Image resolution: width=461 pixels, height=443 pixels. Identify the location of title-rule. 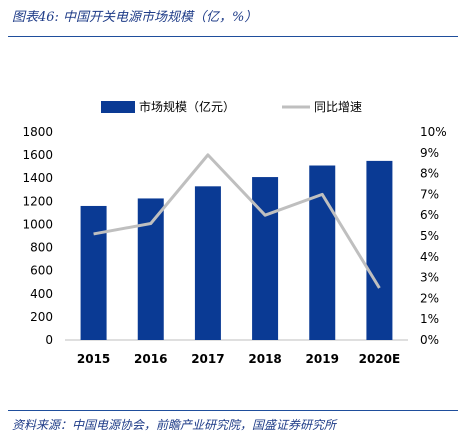
(233, 36).